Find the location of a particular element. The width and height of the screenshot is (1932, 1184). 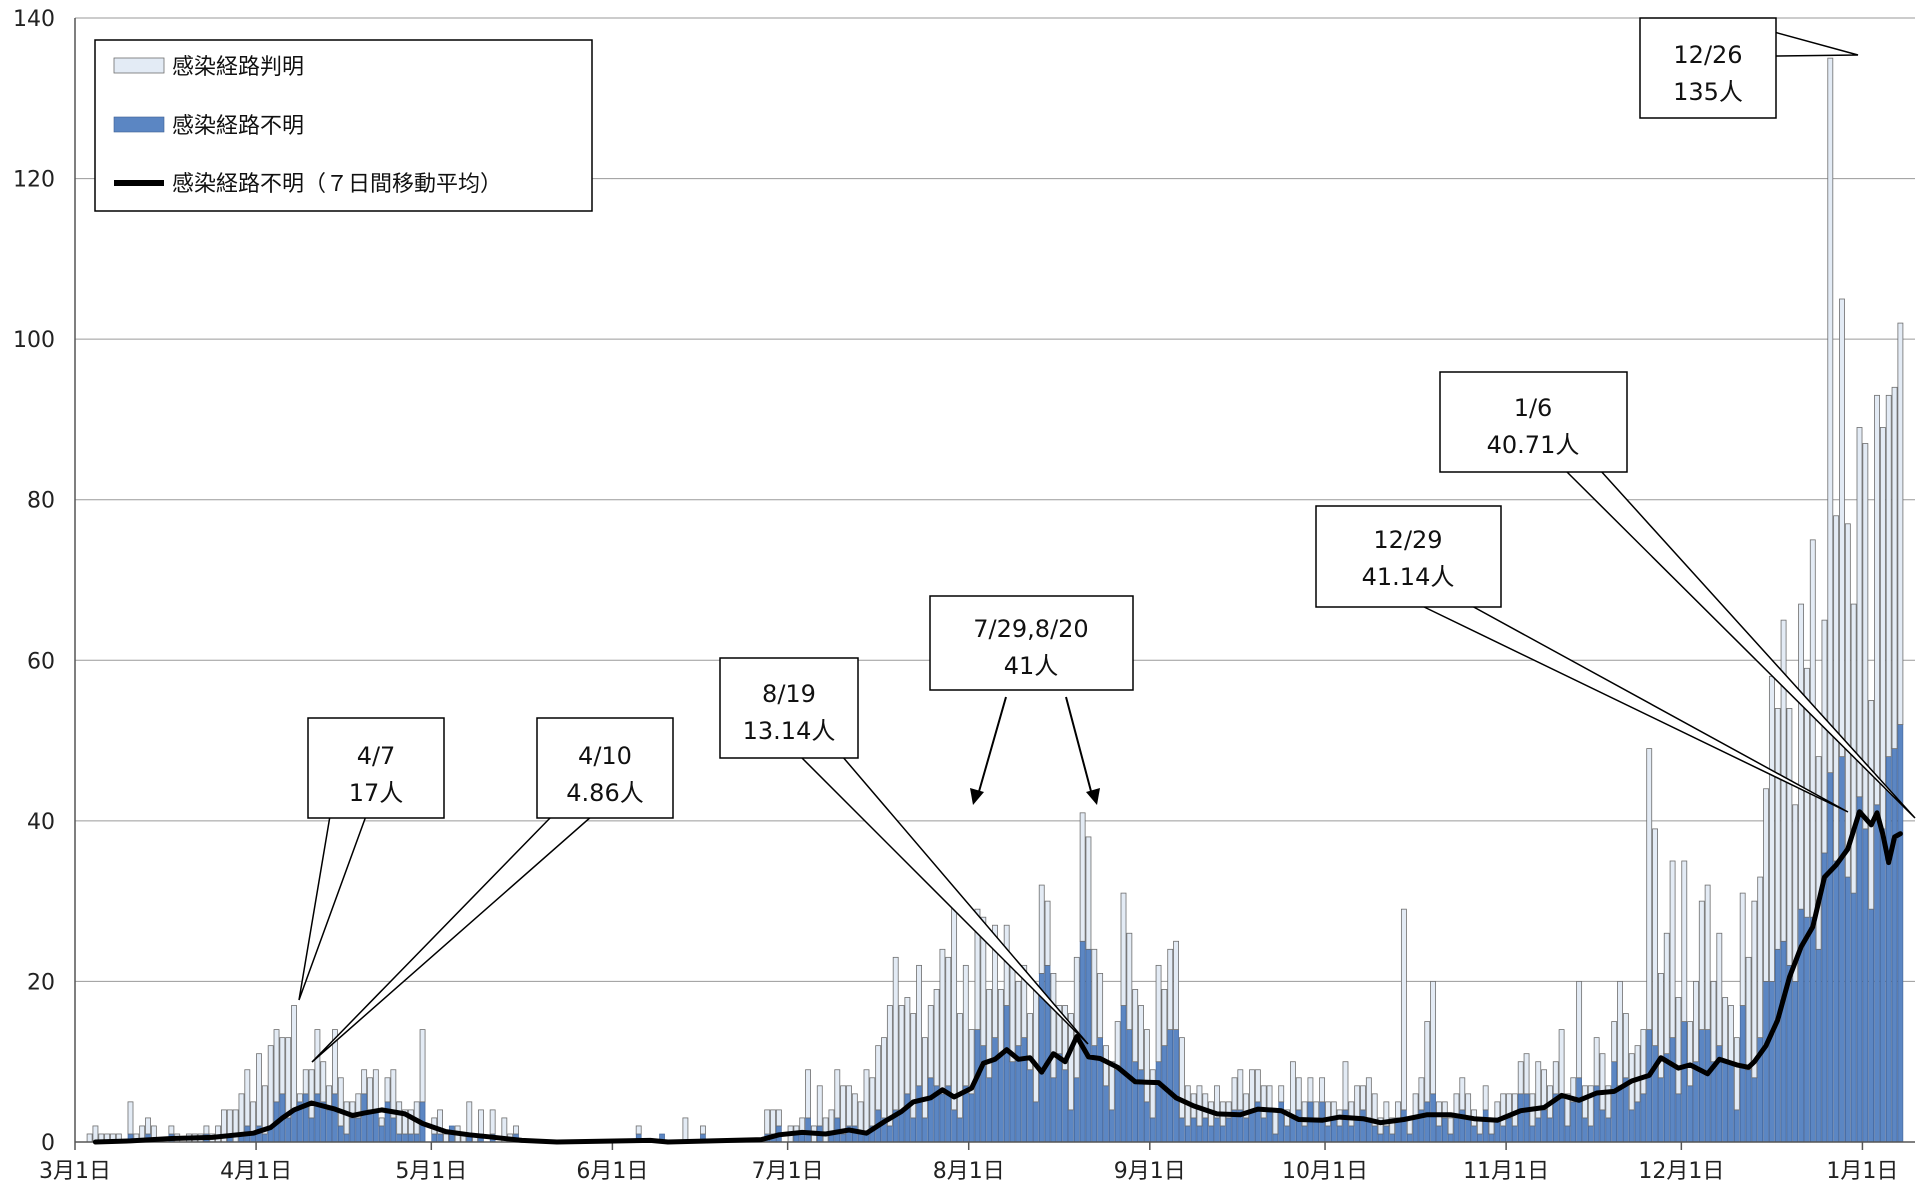

callout-line2: 17人 is located at coordinates (376, 793).